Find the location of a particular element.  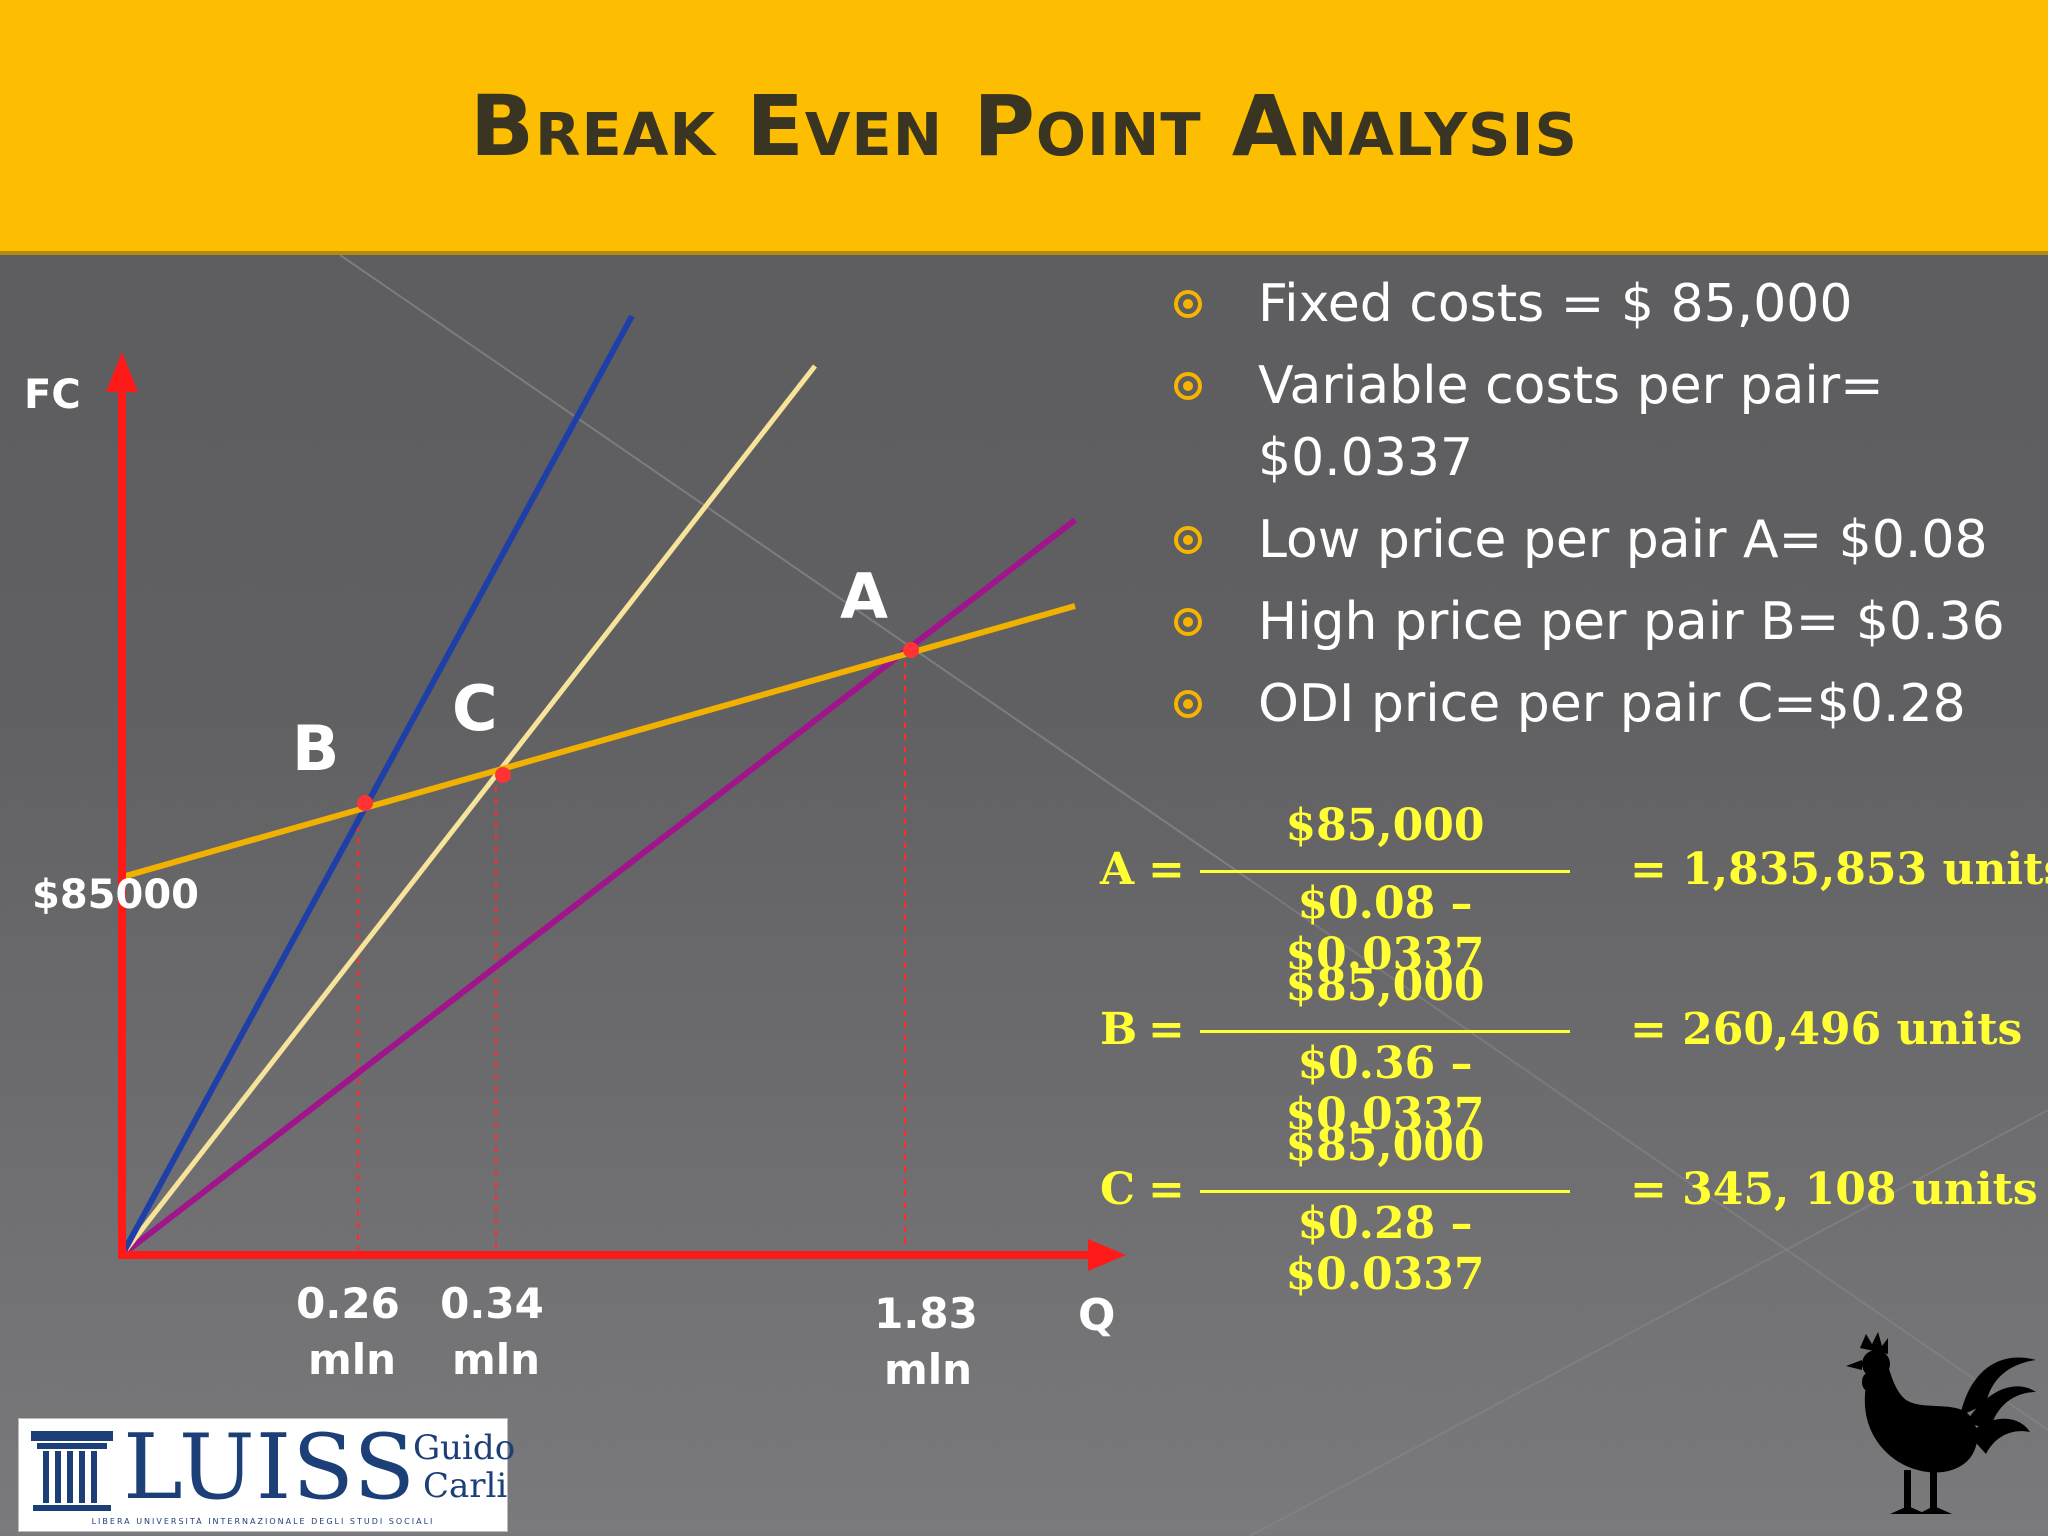

tick-label-c-unit: mln is located at coordinates (496, 1359).